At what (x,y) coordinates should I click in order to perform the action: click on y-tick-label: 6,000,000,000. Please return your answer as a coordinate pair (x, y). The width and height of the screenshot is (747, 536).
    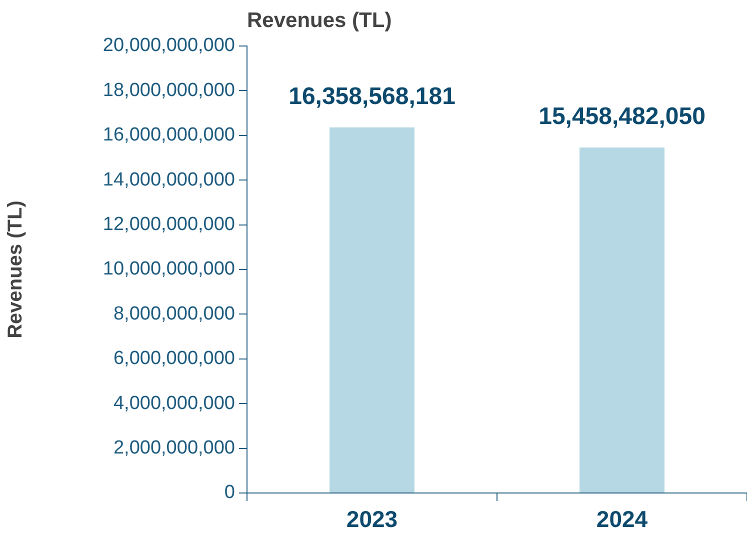
    Looking at the image, I should click on (174, 359).